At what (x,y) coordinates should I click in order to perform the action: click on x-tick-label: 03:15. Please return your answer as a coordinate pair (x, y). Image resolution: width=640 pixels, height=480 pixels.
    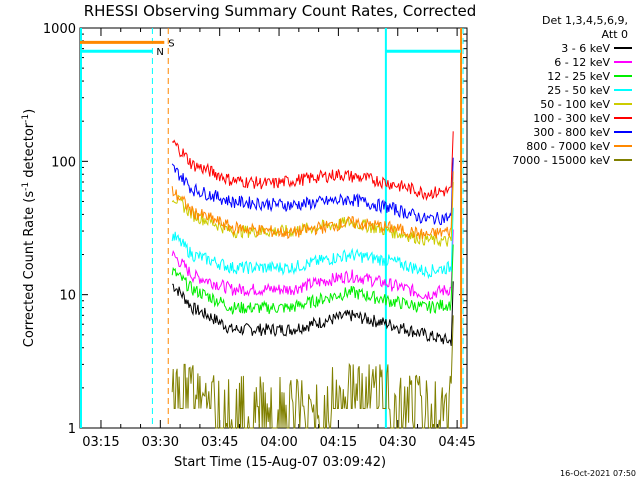
    Looking at the image, I should click on (100, 442).